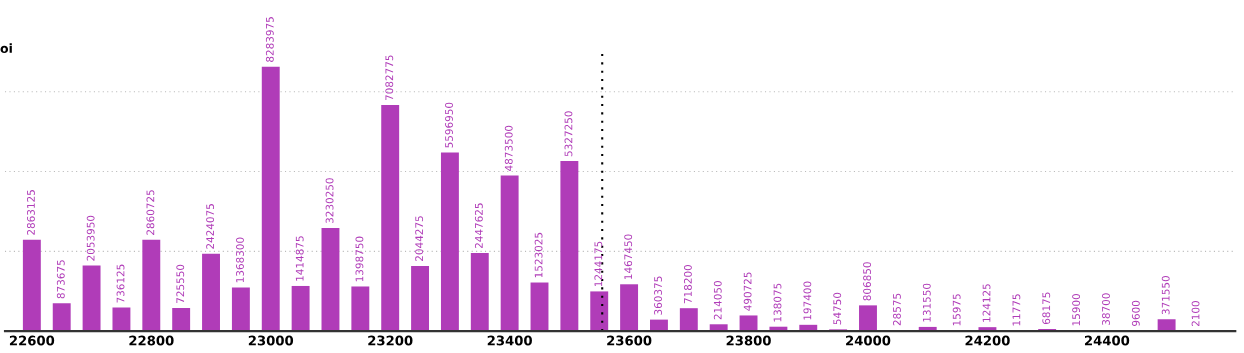 Image resolution: width=1244 pixels, height=353 pixels. I want to click on data-label: 197400, so click(807, 300).